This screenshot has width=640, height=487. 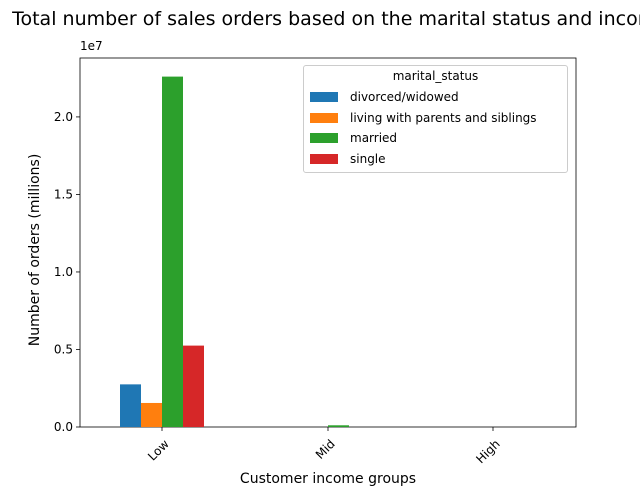 What do you see at coordinates (435, 76) in the screenshot?
I see `legend-title: marital_status` at bounding box center [435, 76].